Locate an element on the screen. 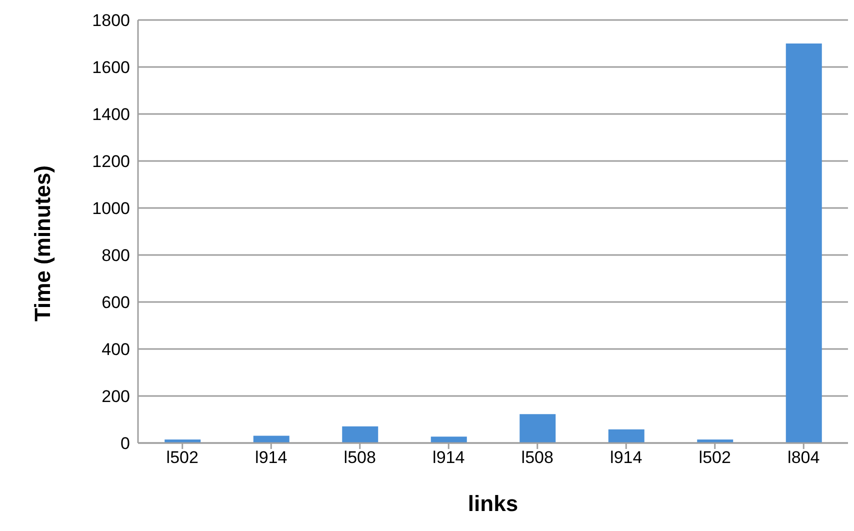 The width and height of the screenshot is (854, 531). y-tick-label: 600 is located at coordinates (116, 302).